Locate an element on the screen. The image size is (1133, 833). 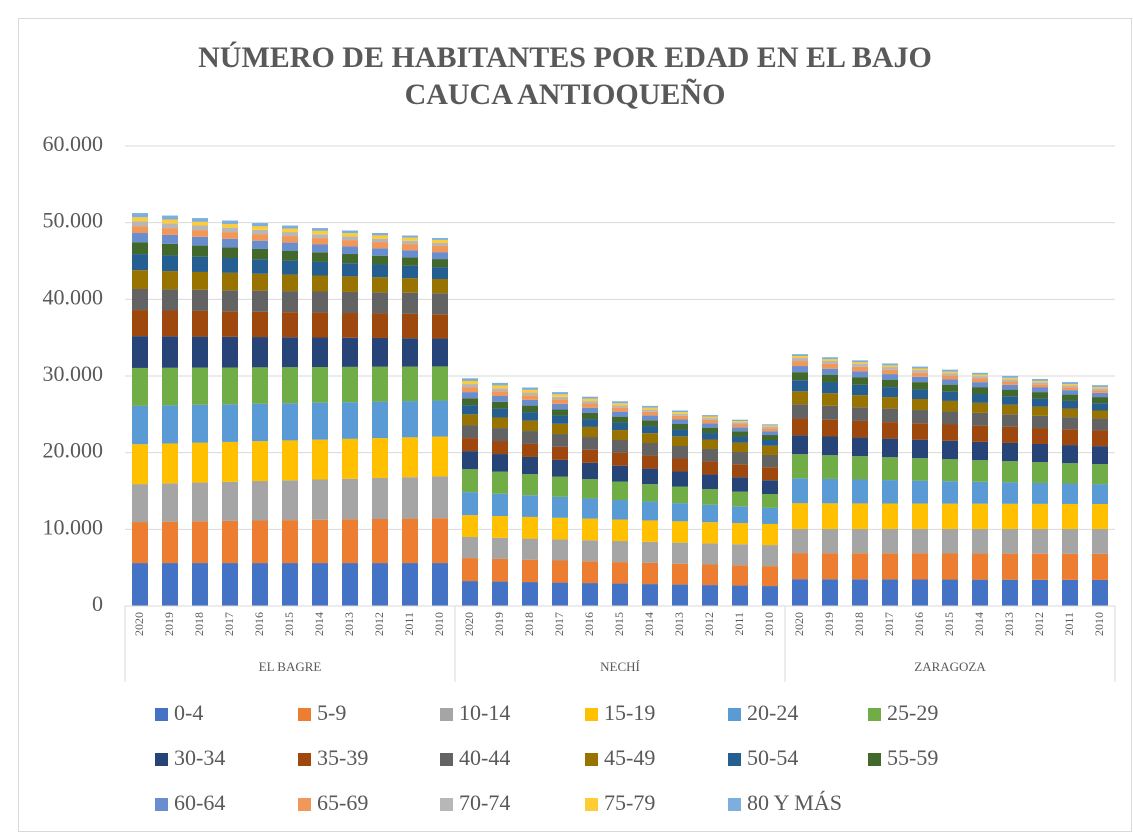
x-tick-label: 2020 is located at coordinates (469, 624).